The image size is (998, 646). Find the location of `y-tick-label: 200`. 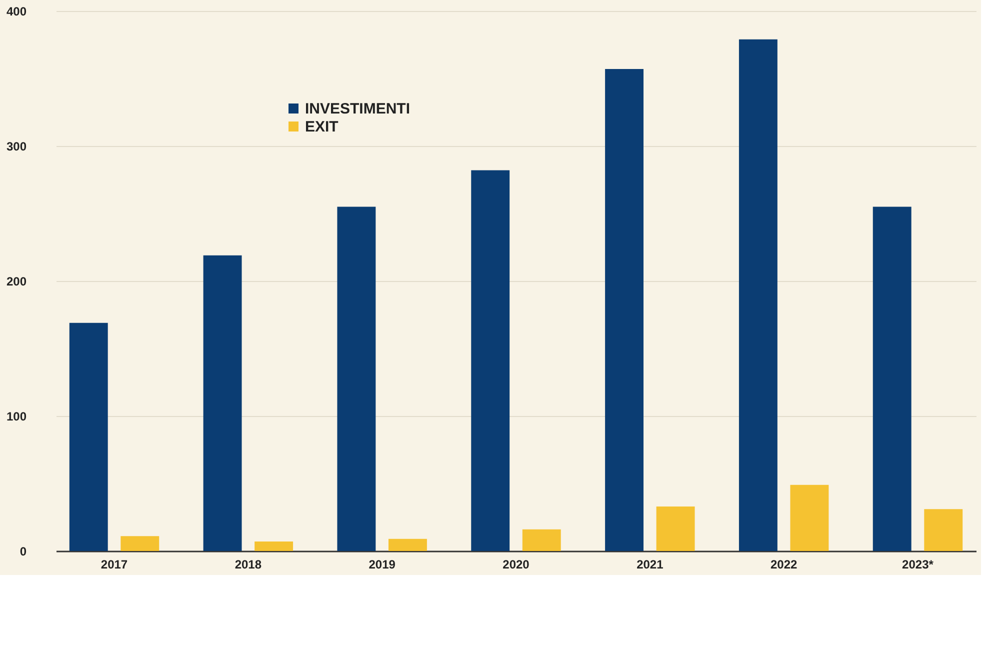

y-tick-label: 200 is located at coordinates (16, 281).